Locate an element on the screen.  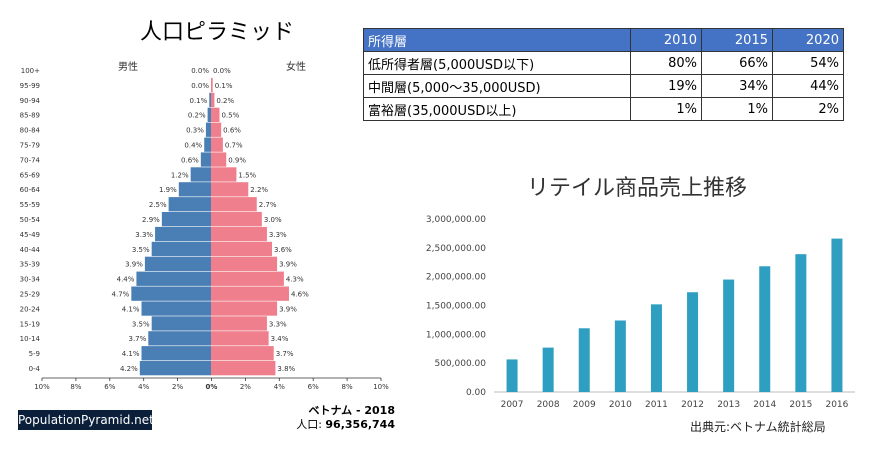
table-cell: 19% is located at coordinates (666, 86).